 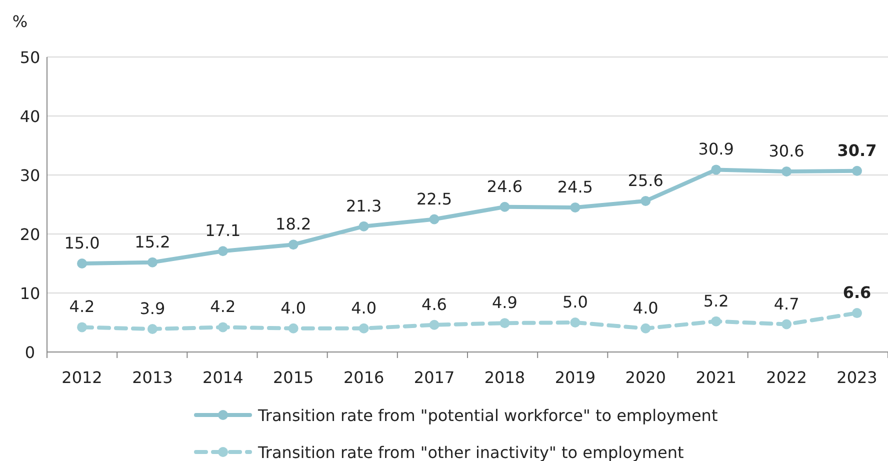 What do you see at coordinates (575, 302) in the screenshot?
I see `data-label: 5.0` at bounding box center [575, 302].